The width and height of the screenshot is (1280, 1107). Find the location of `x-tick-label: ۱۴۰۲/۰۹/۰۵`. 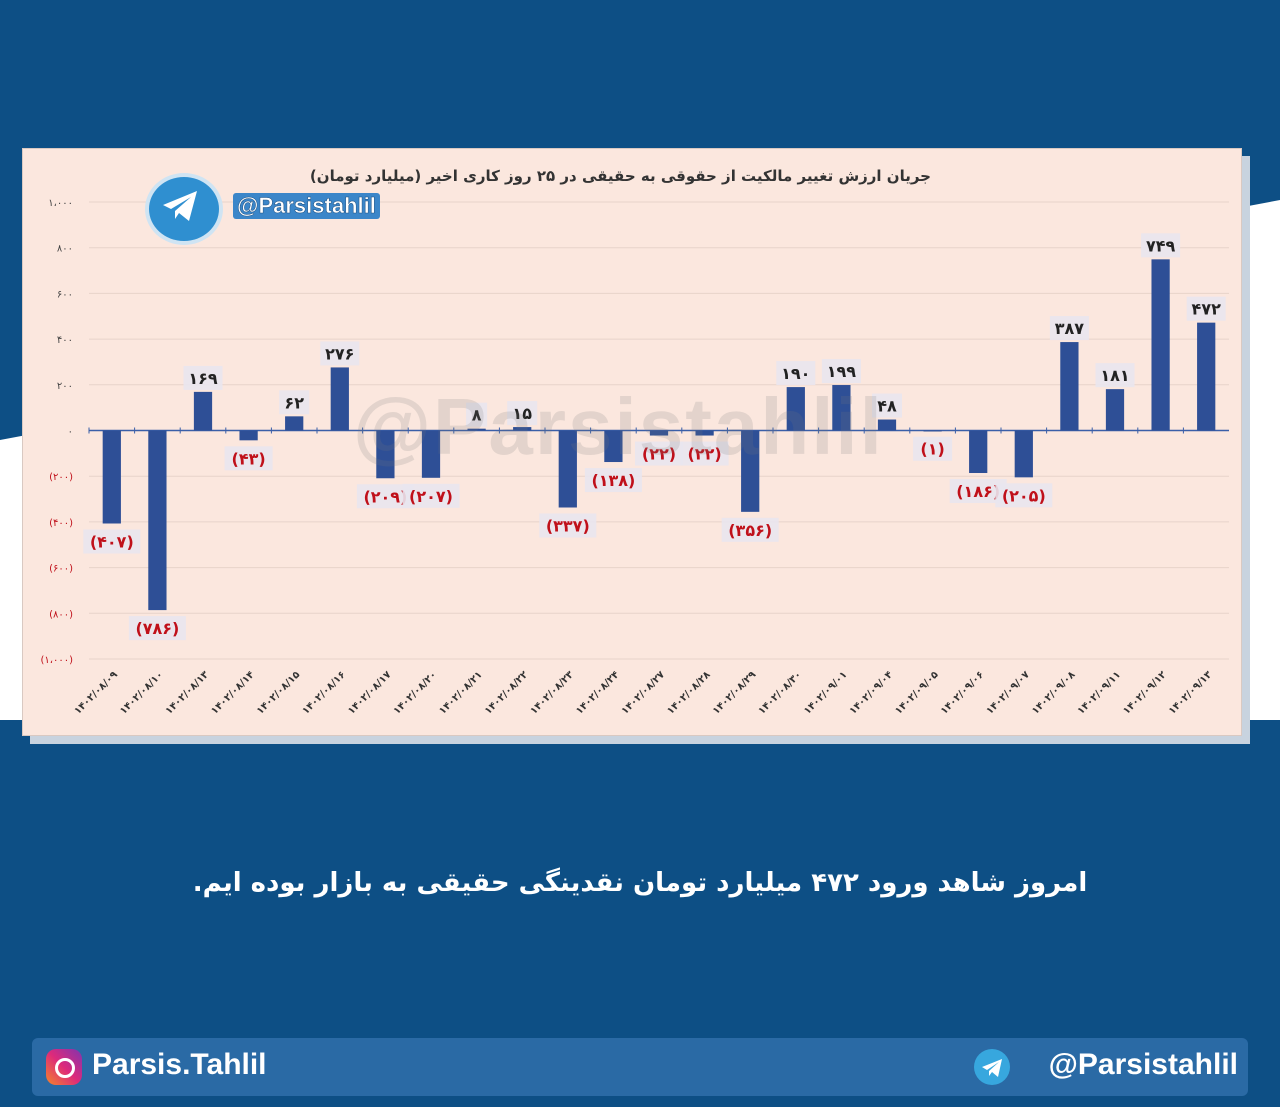

x-tick-label: ۱۴۰۲/۰۹/۰۵ is located at coordinates (916, 692).